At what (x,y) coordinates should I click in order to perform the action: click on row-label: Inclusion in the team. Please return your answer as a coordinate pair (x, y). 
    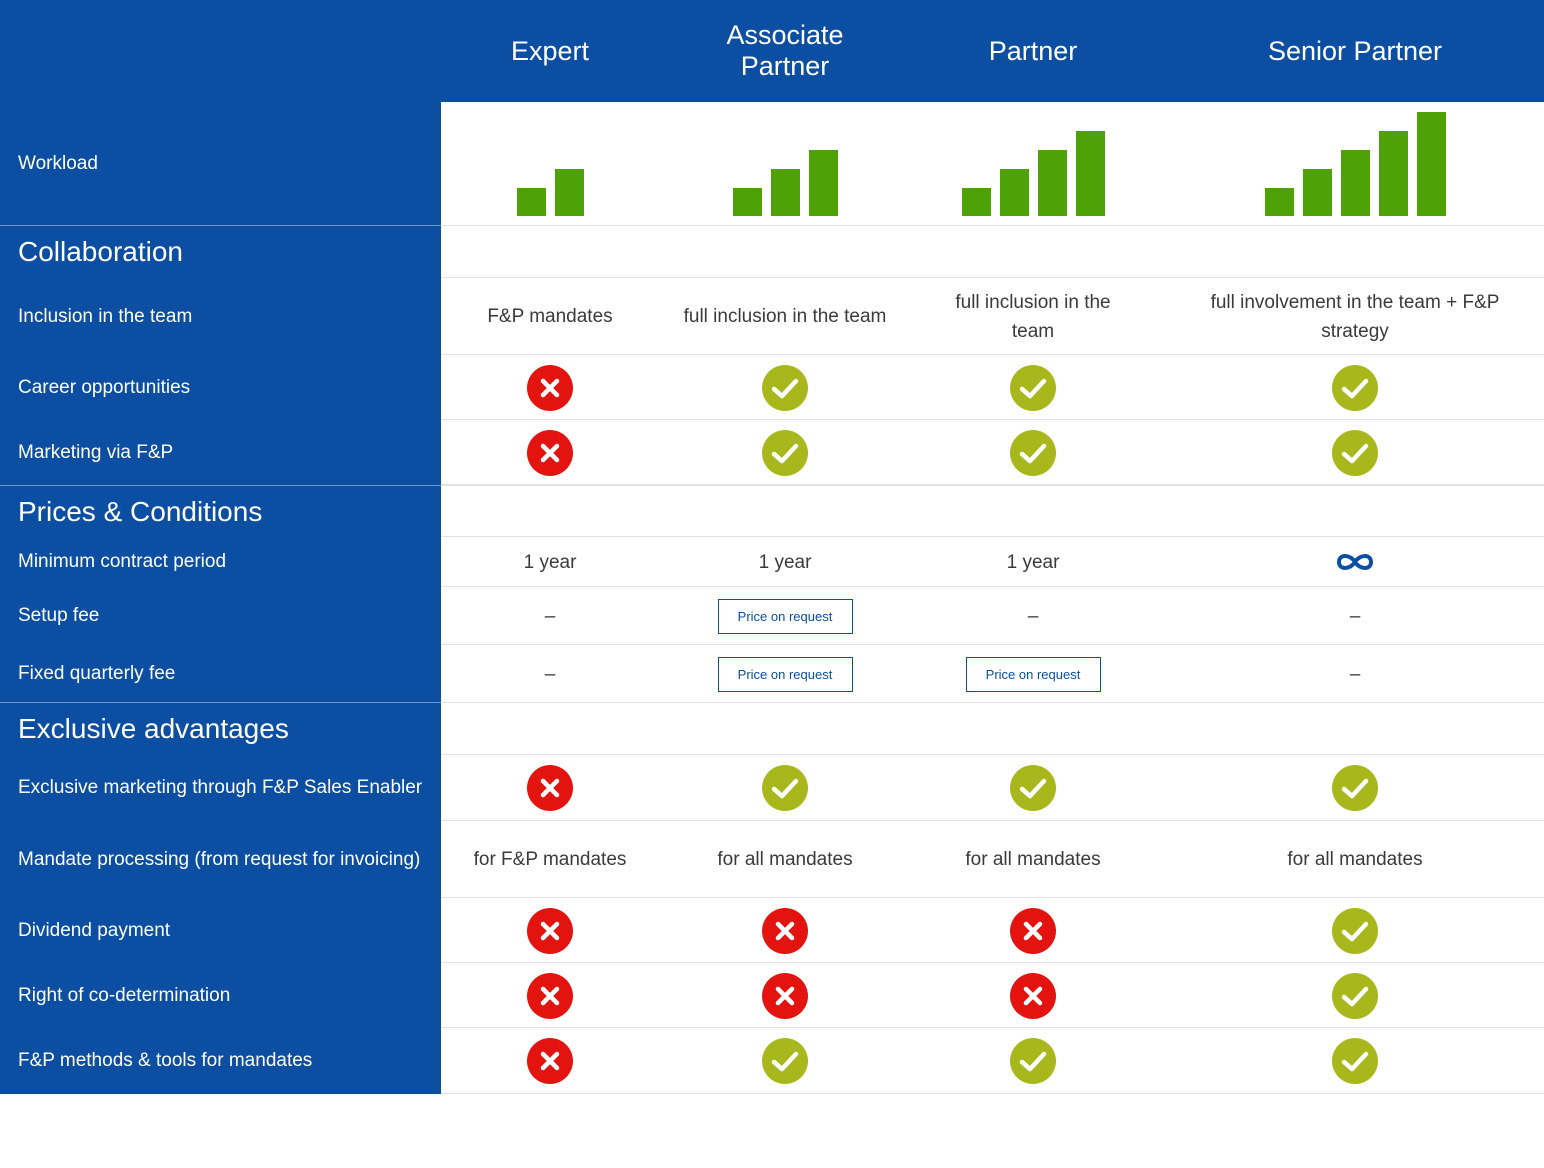
    Looking at the image, I should click on (105, 316).